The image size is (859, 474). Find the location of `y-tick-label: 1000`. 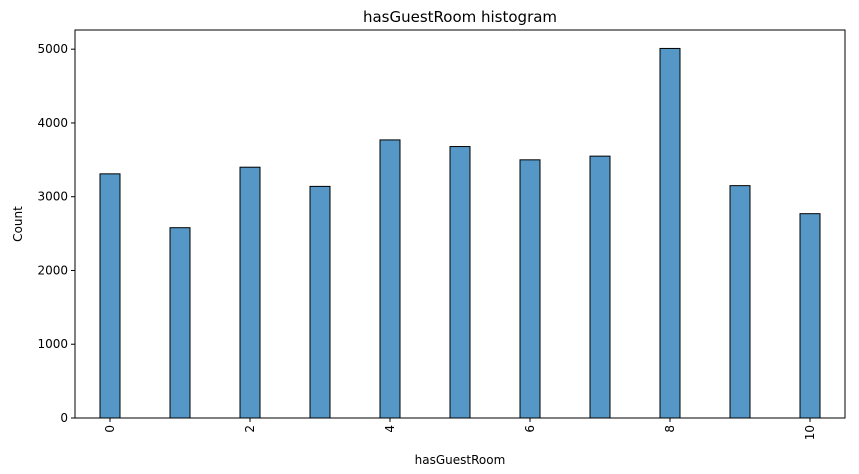

y-tick-label: 1000 is located at coordinates (52, 344).